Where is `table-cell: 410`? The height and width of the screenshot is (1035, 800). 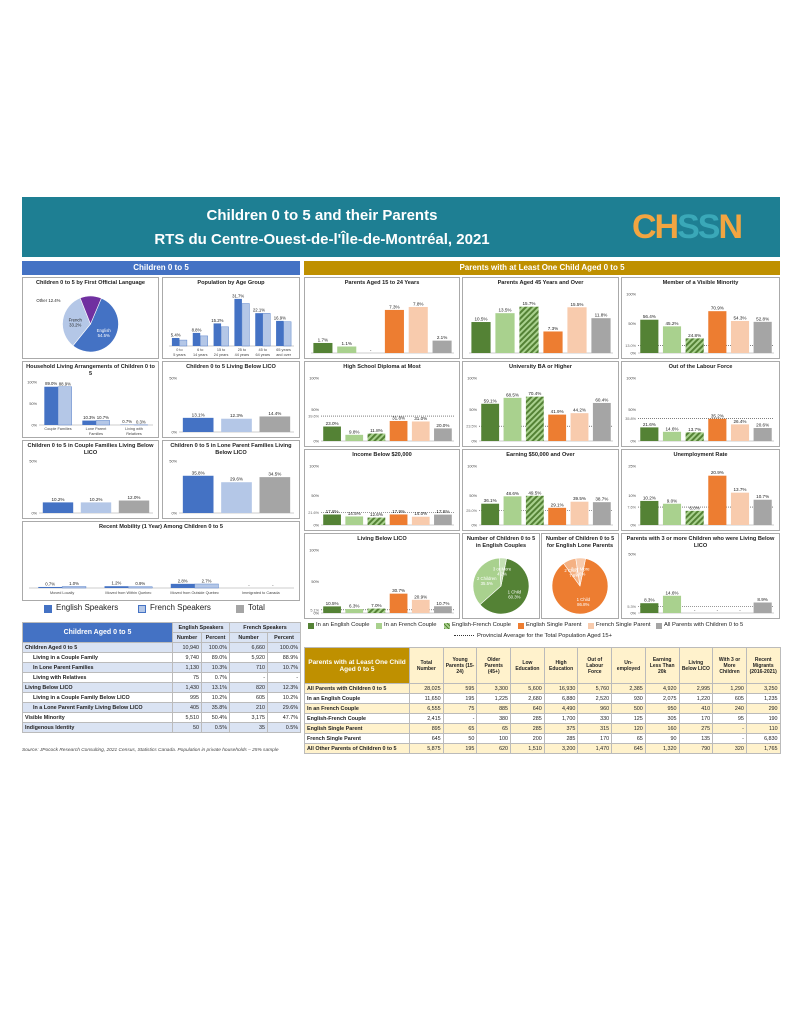 table-cell: 410 is located at coordinates (696, 708).